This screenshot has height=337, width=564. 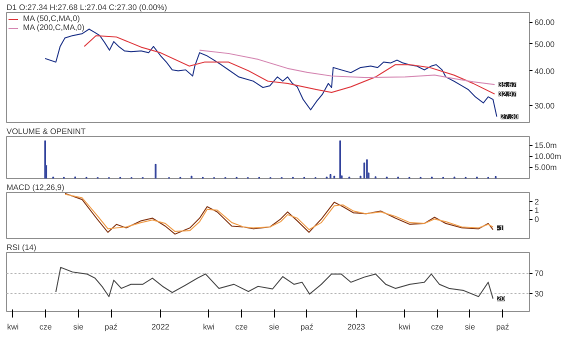 What do you see at coordinates (87, 7) in the screenshot?
I see `chart-title: D1 O:27.34 H:27.68 L:27.04 C:27.30 (0.00%)` at bounding box center [87, 7].